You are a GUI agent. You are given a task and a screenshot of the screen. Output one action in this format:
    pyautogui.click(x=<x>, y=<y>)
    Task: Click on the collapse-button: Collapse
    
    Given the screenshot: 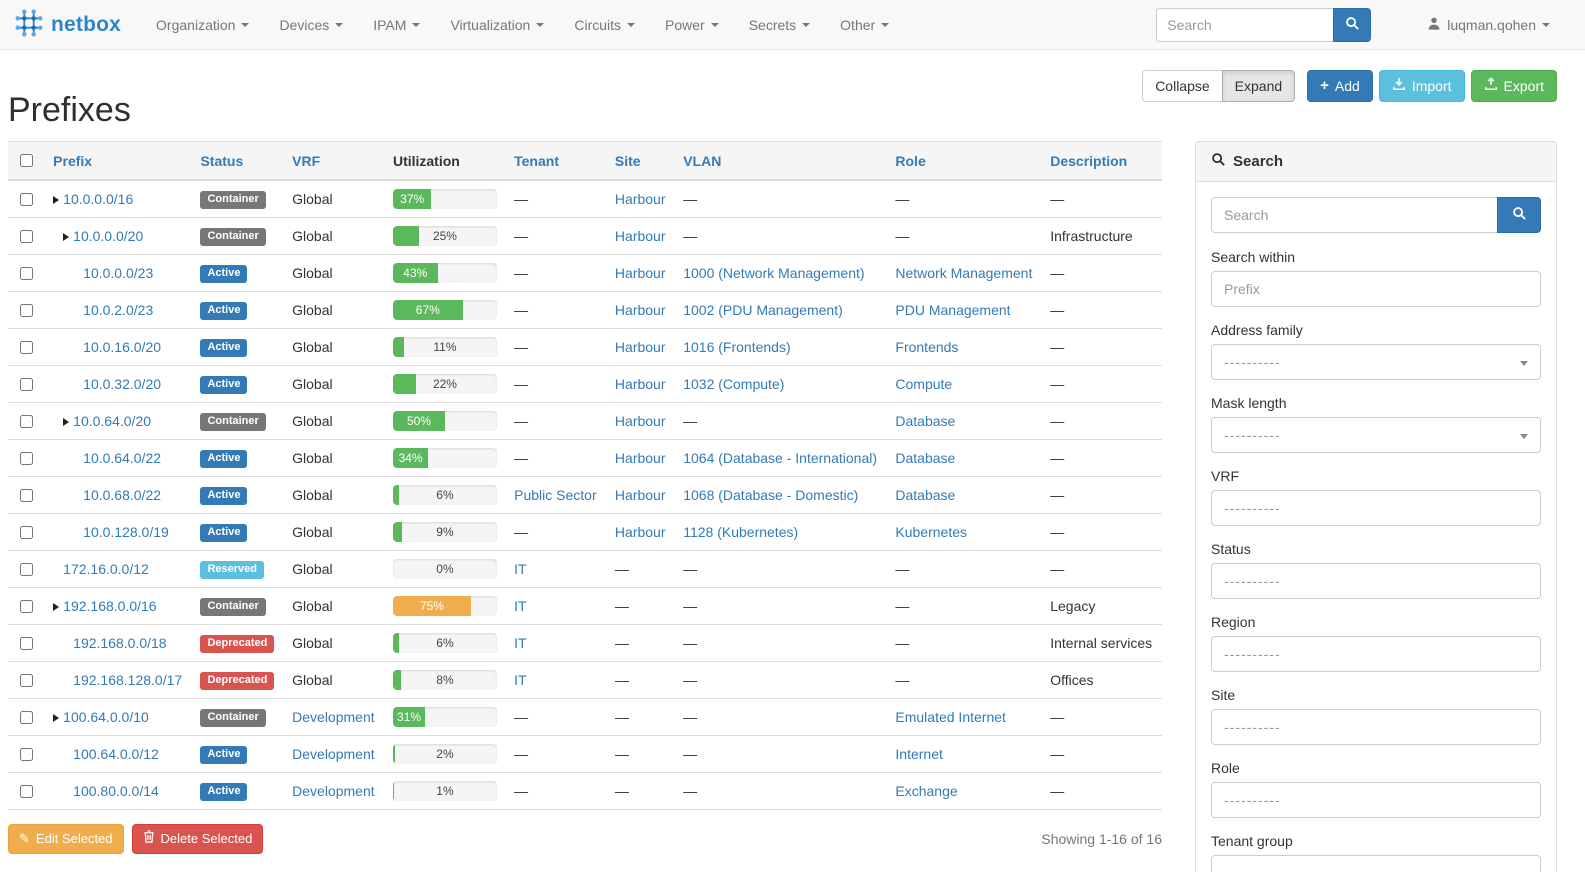 What is the action you would take?
    pyautogui.click(x=1182, y=86)
    